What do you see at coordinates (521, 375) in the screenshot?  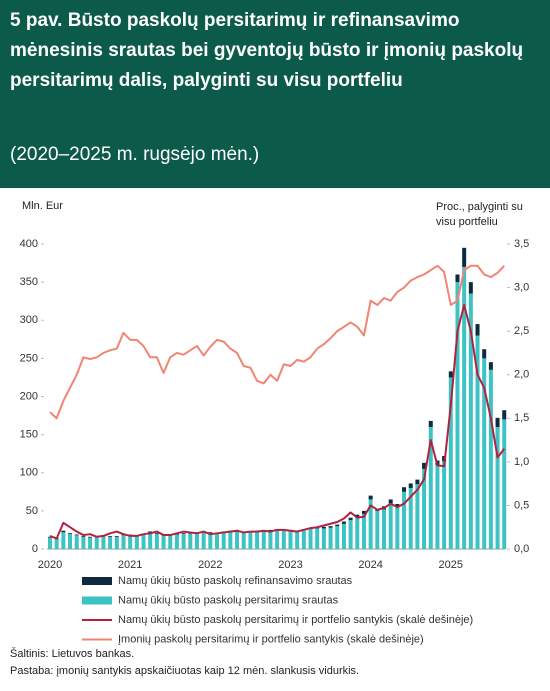 I see `y2-tick-label: 2,0` at bounding box center [521, 375].